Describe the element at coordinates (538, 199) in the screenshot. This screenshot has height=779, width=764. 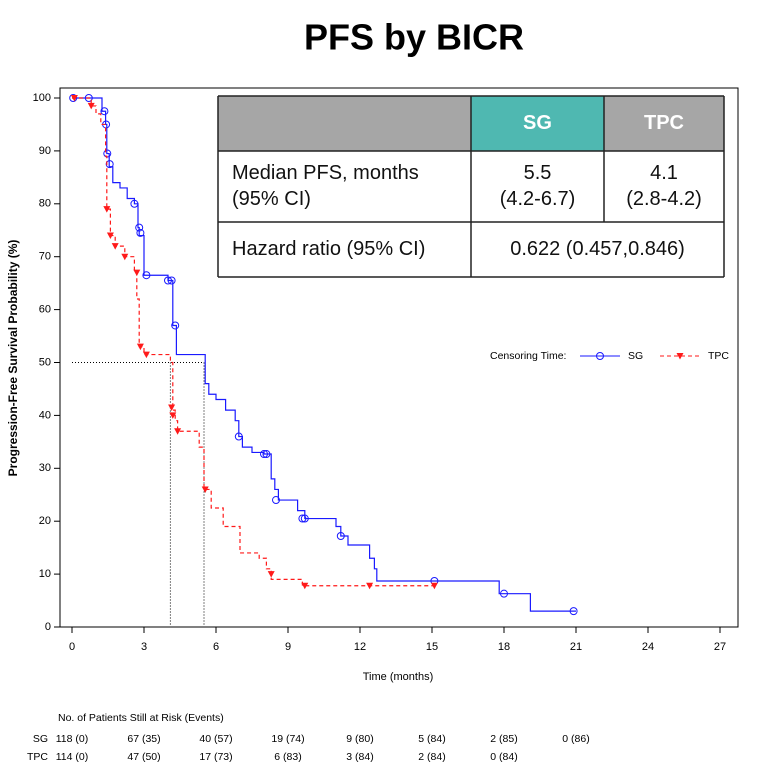
I see `table-text: (4.2-6.7)` at that location.